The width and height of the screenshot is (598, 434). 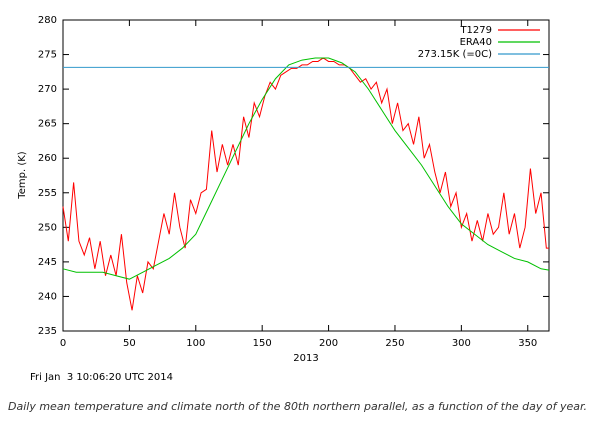 What do you see at coordinates (262, 343) in the screenshot?
I see `x-tick-label: 150` at bounding box center [262, 343].